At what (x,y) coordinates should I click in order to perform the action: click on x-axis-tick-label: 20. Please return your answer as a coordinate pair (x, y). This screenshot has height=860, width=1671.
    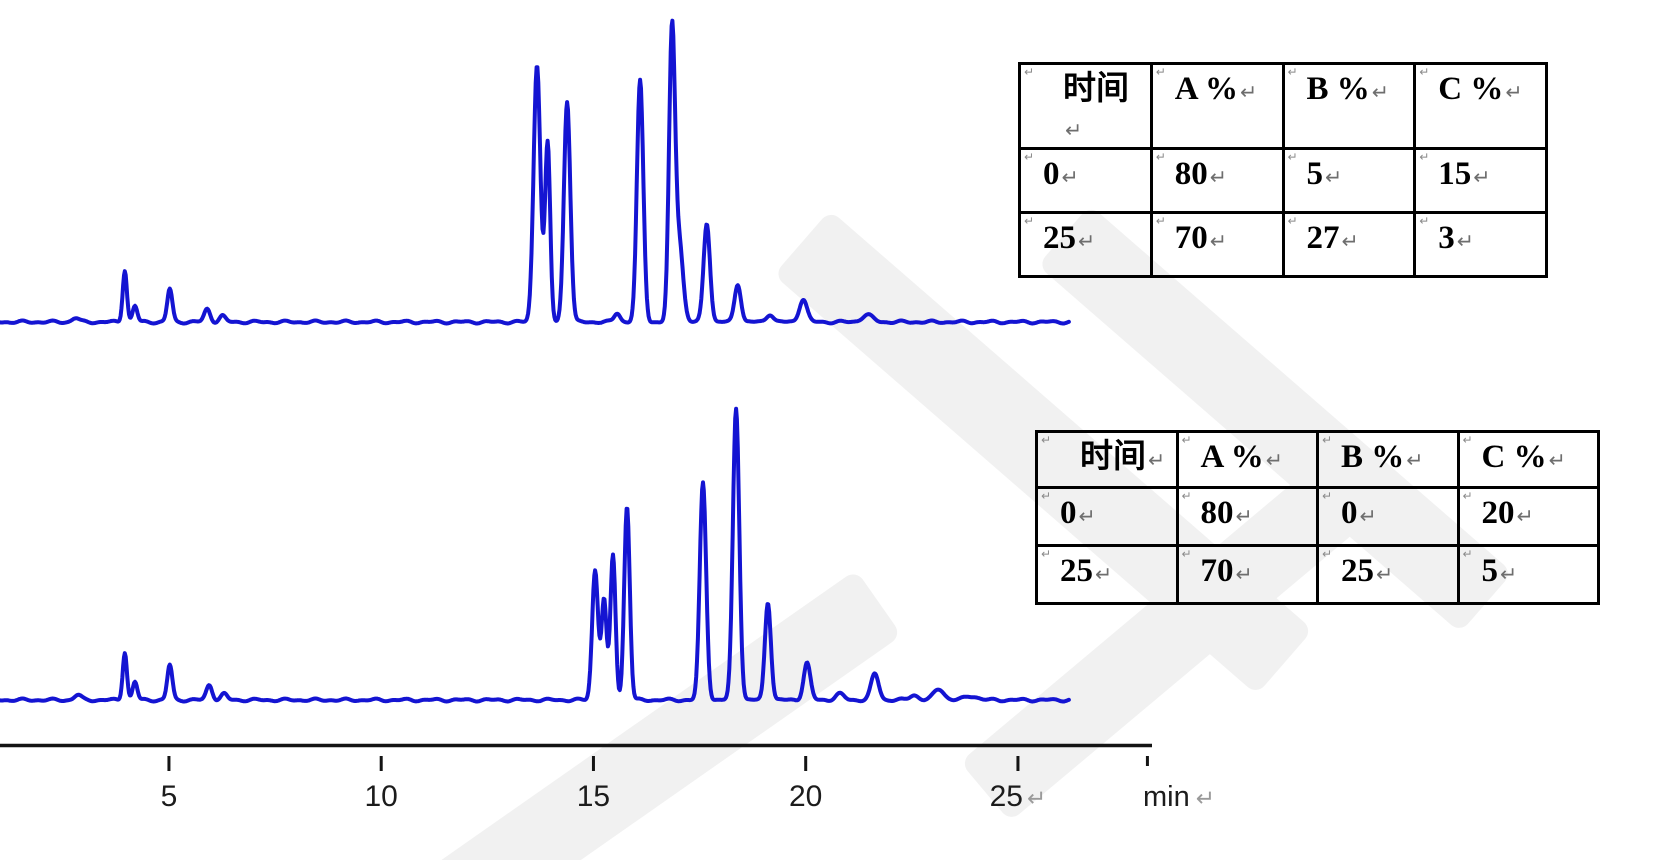
    Looking at the image, I should click on (805, 796).